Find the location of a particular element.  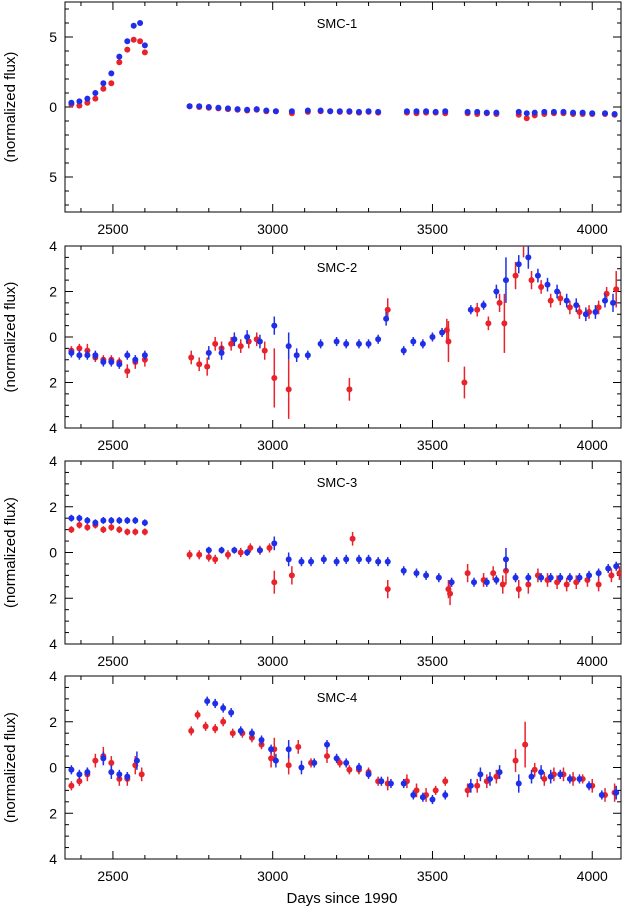

y-axis-label: (normalized flux) is located at coordinates (10, 337).